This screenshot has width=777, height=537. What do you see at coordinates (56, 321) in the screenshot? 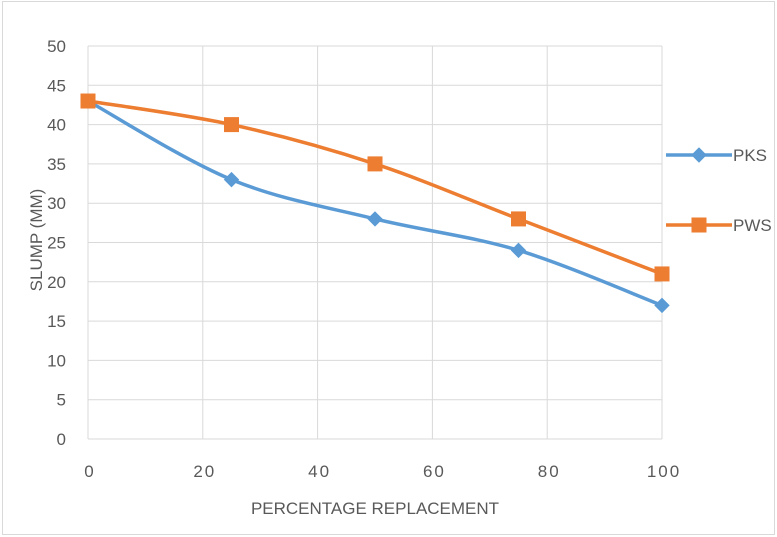
I see `y-tick-label: 15` at bounding box center [56, 321].